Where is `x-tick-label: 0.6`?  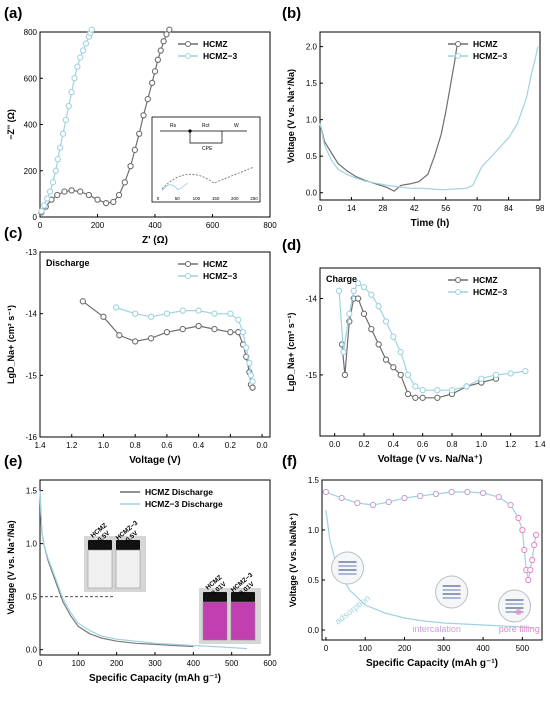
x-tick-label: 0.6 is located at coordinates (423, 444).